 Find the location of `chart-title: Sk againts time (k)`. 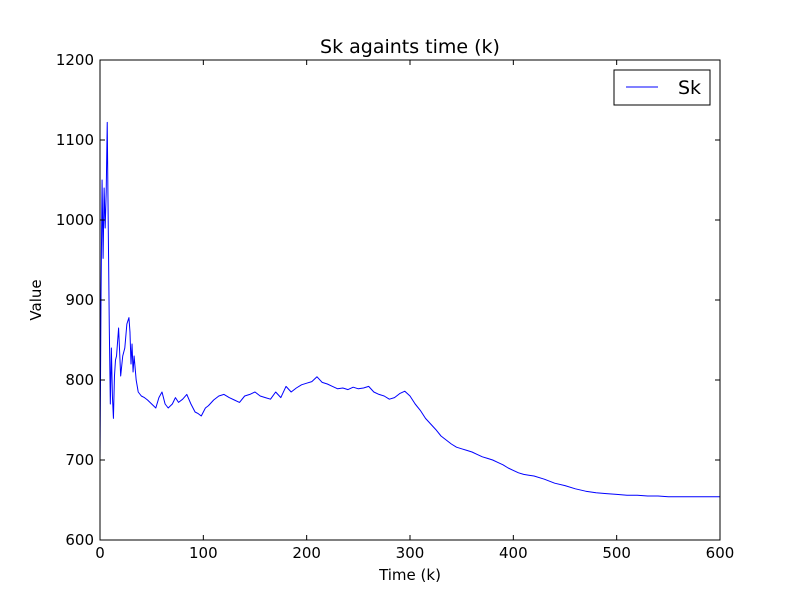

chart-title: Sk againts time (k) is located at coordinates (410, 47).